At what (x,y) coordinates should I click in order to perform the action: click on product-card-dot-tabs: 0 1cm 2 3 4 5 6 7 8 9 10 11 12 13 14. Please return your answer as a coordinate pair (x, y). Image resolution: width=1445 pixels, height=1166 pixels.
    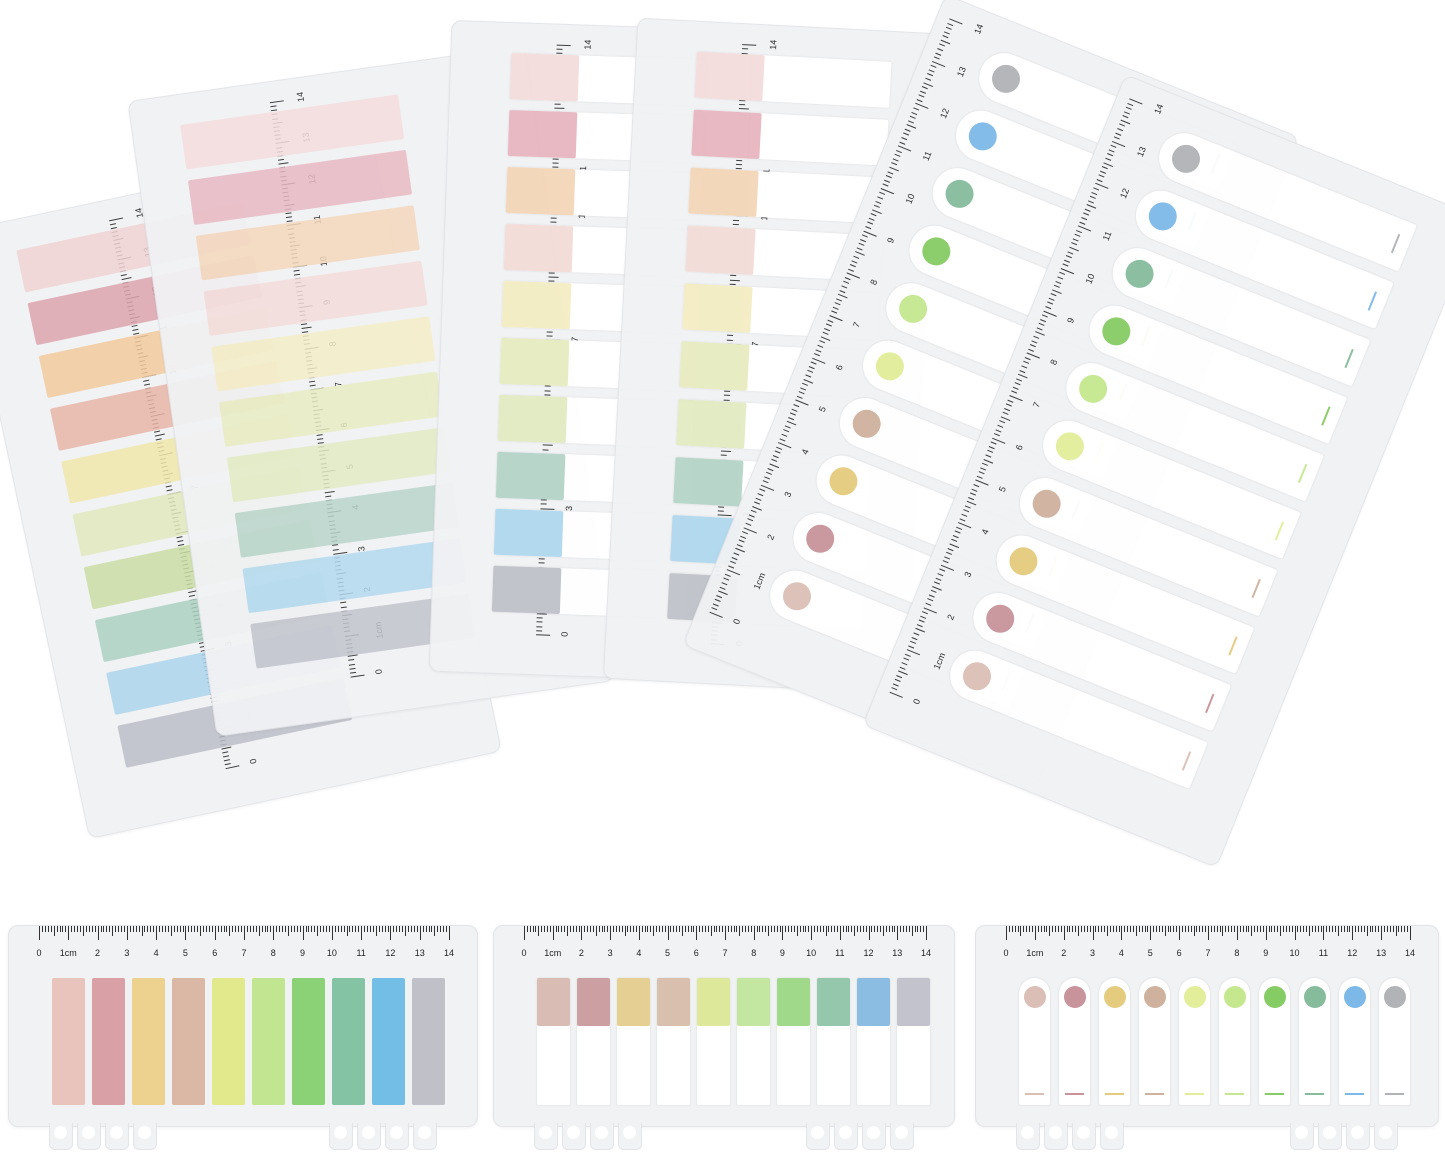
    Looking at the image, I should click on (1207, 1037).